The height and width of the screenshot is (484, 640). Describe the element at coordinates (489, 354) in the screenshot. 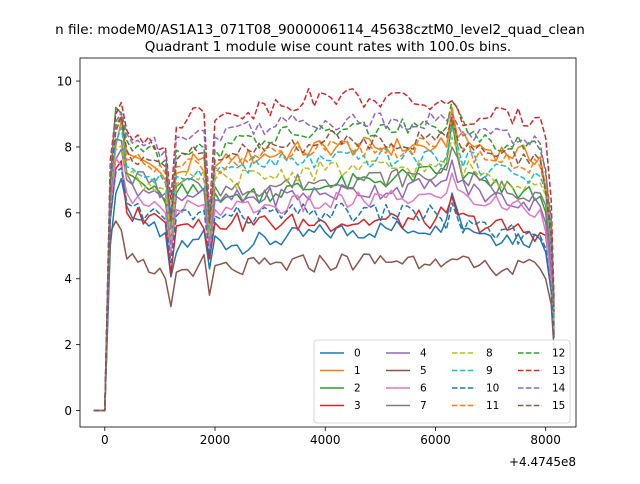

I see `legend-label-8: 8` at that location.